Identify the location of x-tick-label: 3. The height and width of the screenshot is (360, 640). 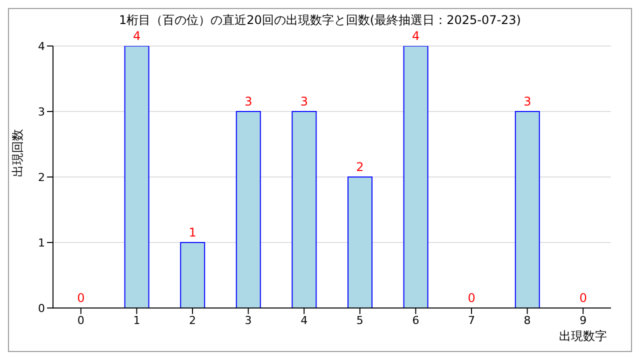
(248, 320).